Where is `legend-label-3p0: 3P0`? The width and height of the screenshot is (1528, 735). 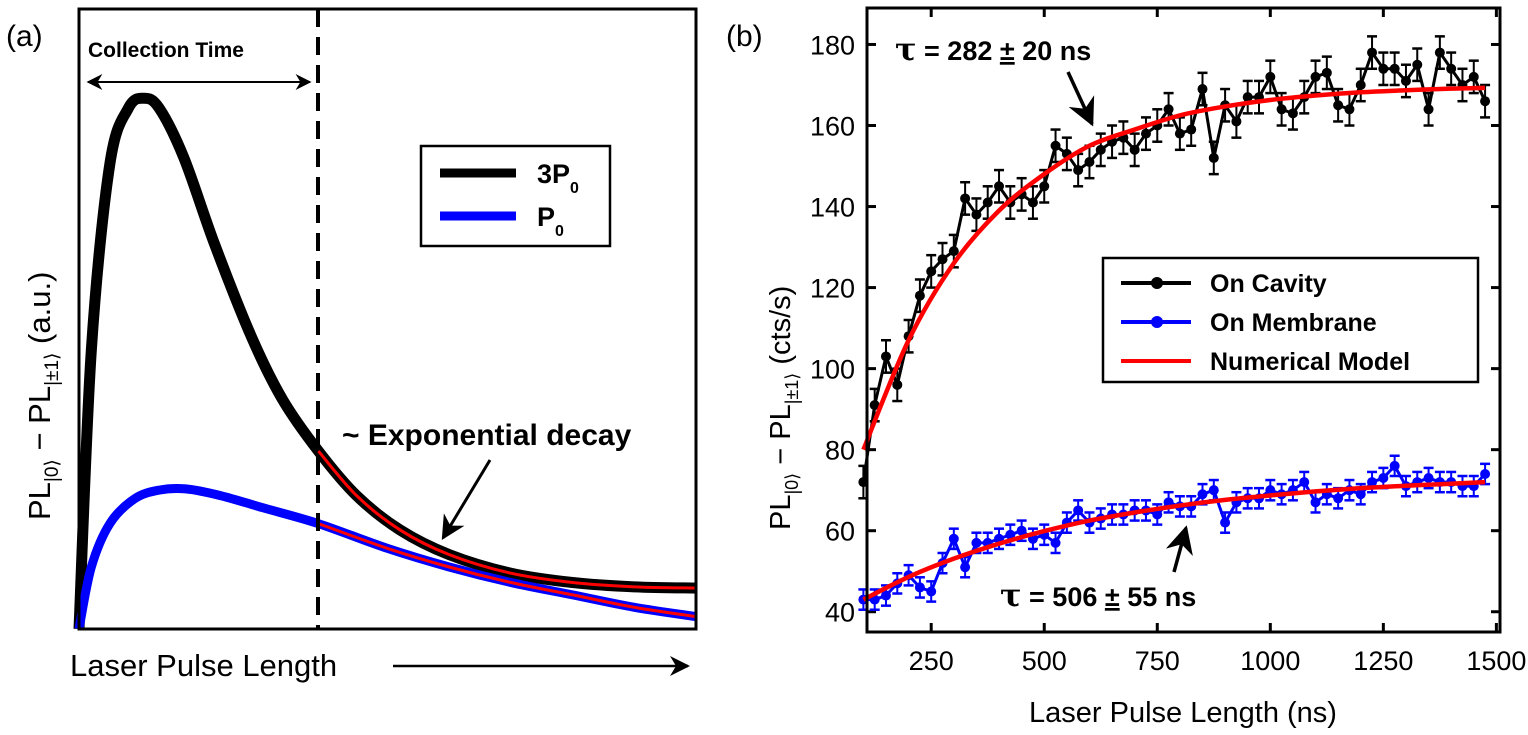
legend-label-3p0: 3P0 is located at coordinates (558, 178).